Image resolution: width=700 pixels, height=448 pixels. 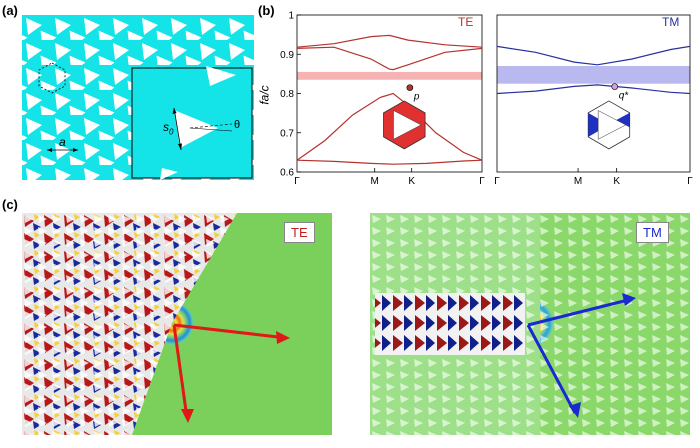 What do you see at coordinates (264, 95) in the screenshot?
I see `ylabel-te: fa/c` at bounding box center [264, 95].